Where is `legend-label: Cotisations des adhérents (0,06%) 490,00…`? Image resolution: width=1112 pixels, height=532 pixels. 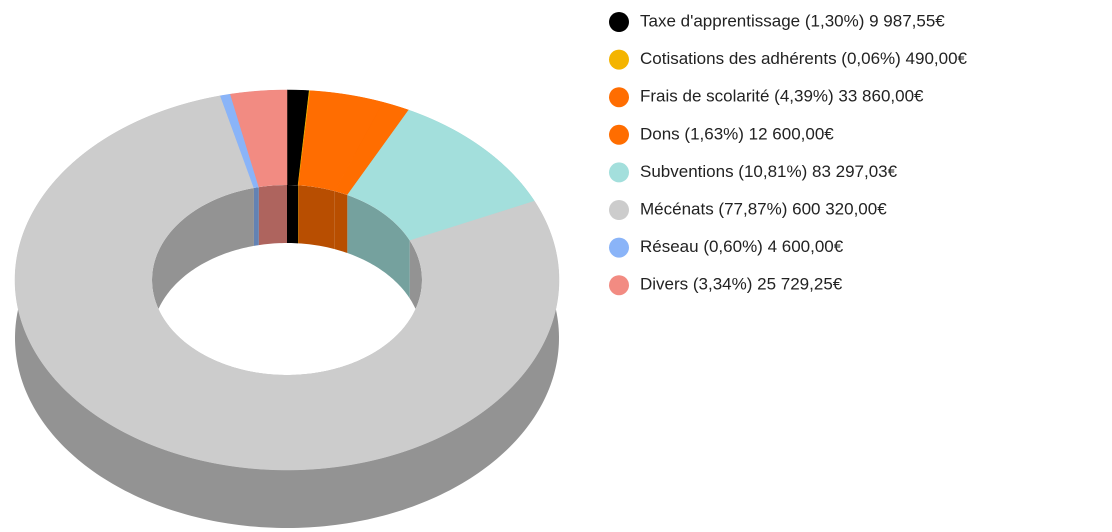
legend-label: Cotisations des adhérents (0,06%) 490,00… is located at coordinates (804, 58).